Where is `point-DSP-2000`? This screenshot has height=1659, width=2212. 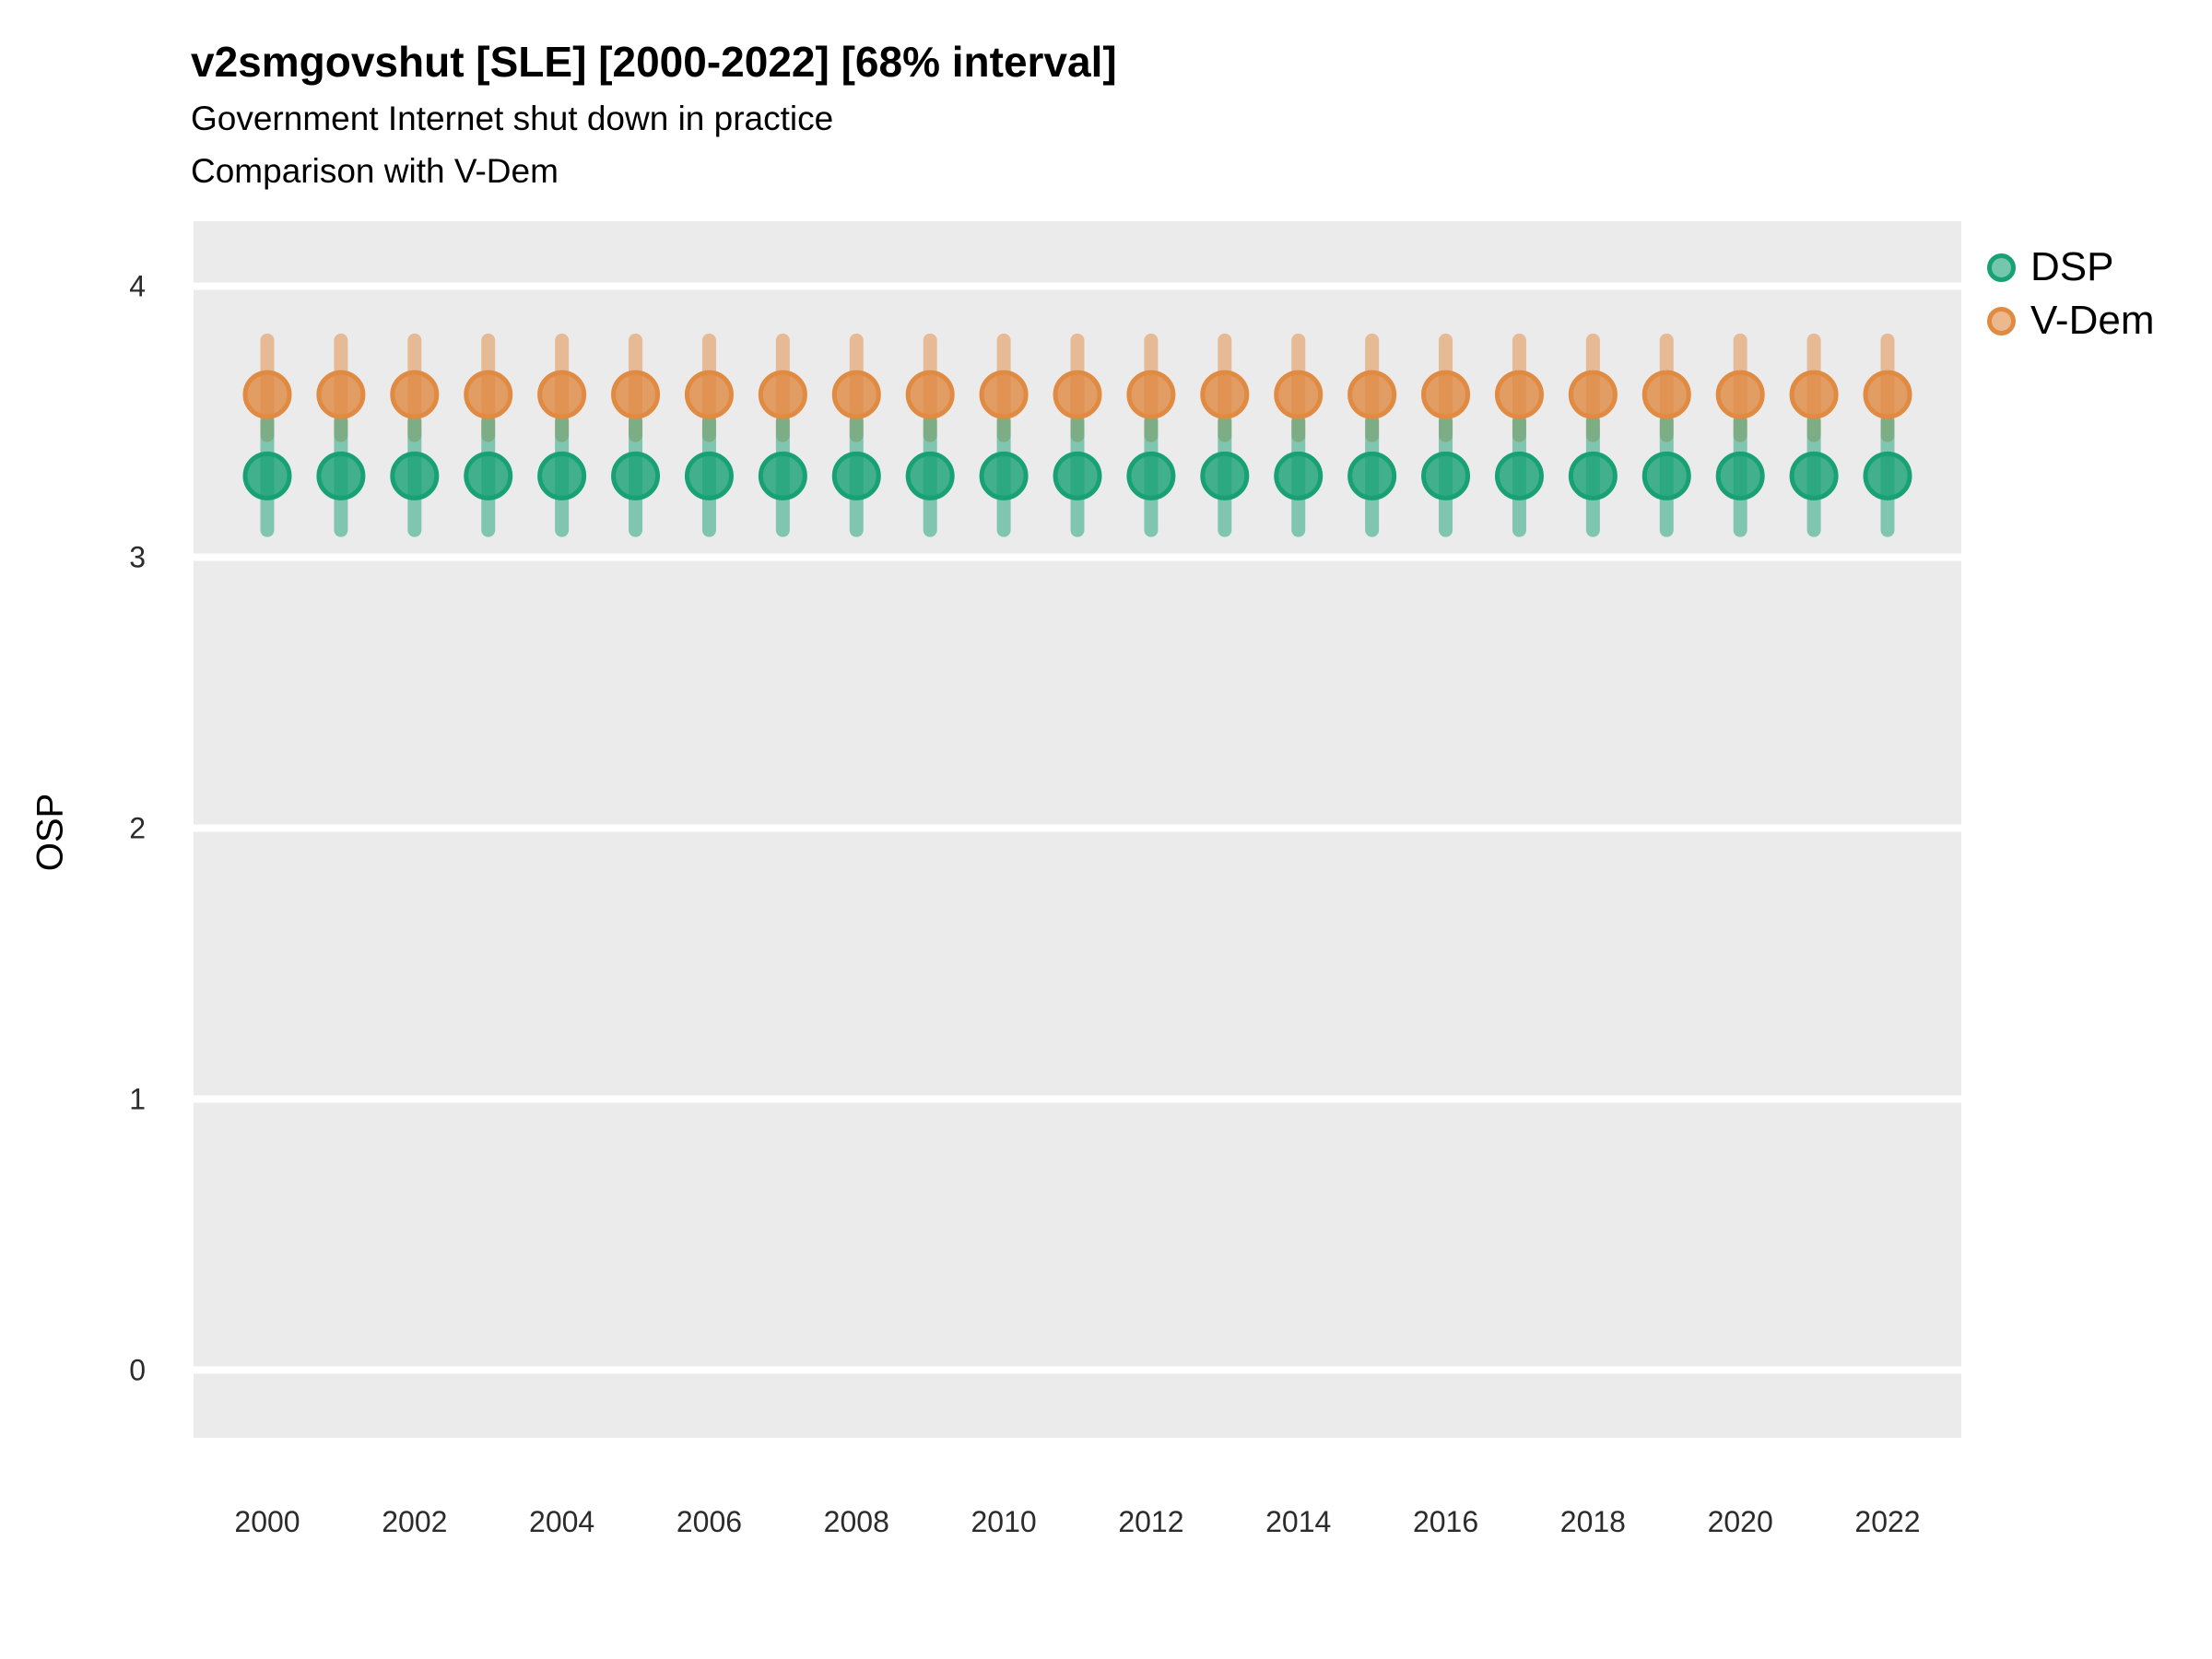
point-DSP-2000 is located at coordinates (267, 475).